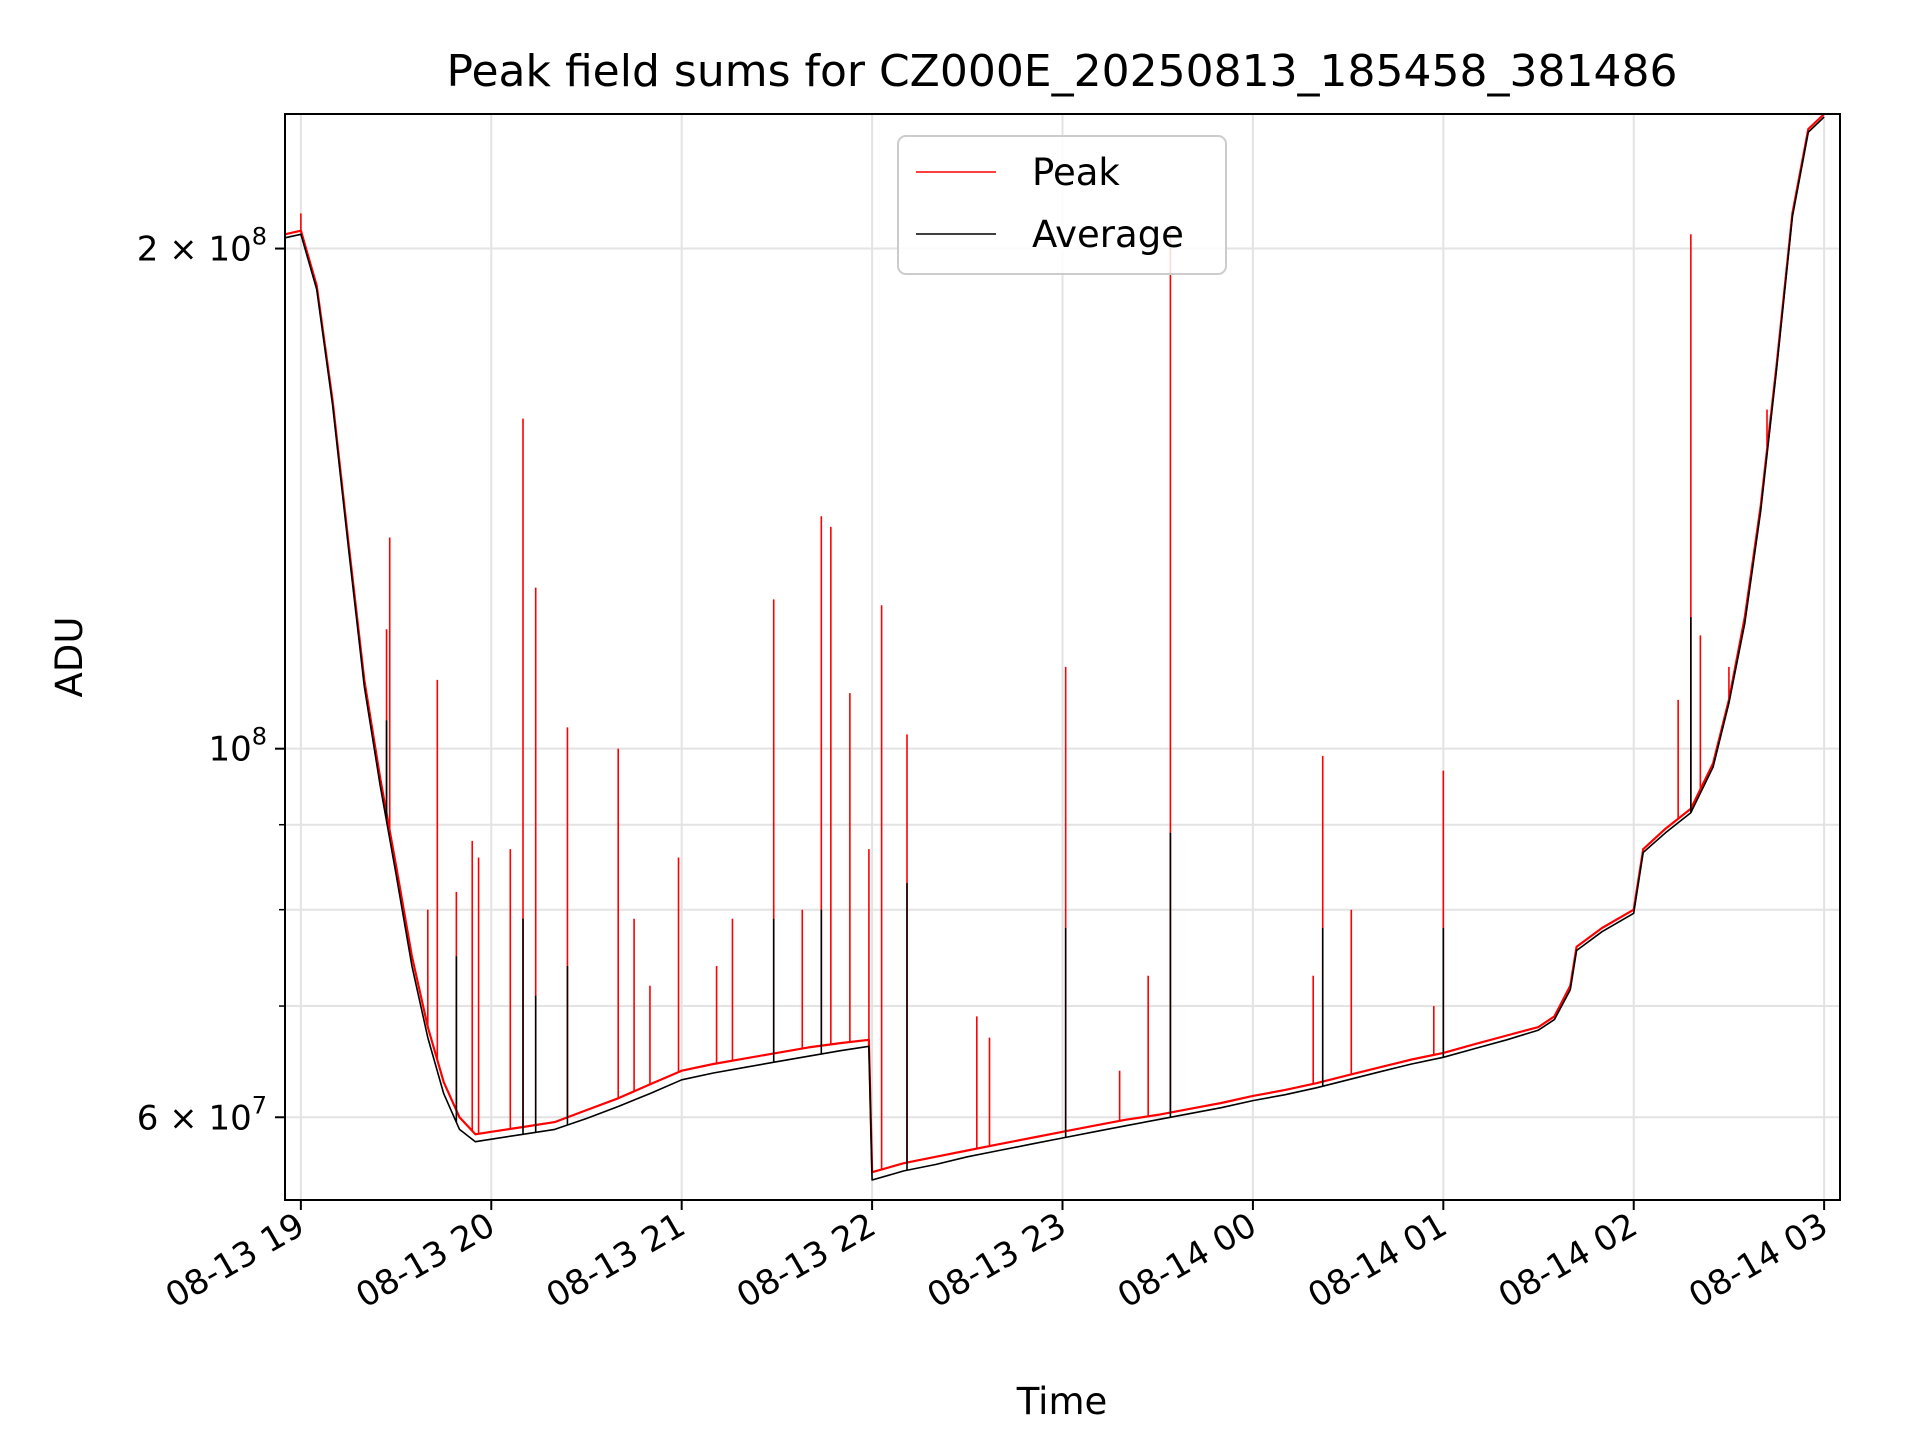  I want to click on y-tick-label: 6 × 107, so click(202, 1114).